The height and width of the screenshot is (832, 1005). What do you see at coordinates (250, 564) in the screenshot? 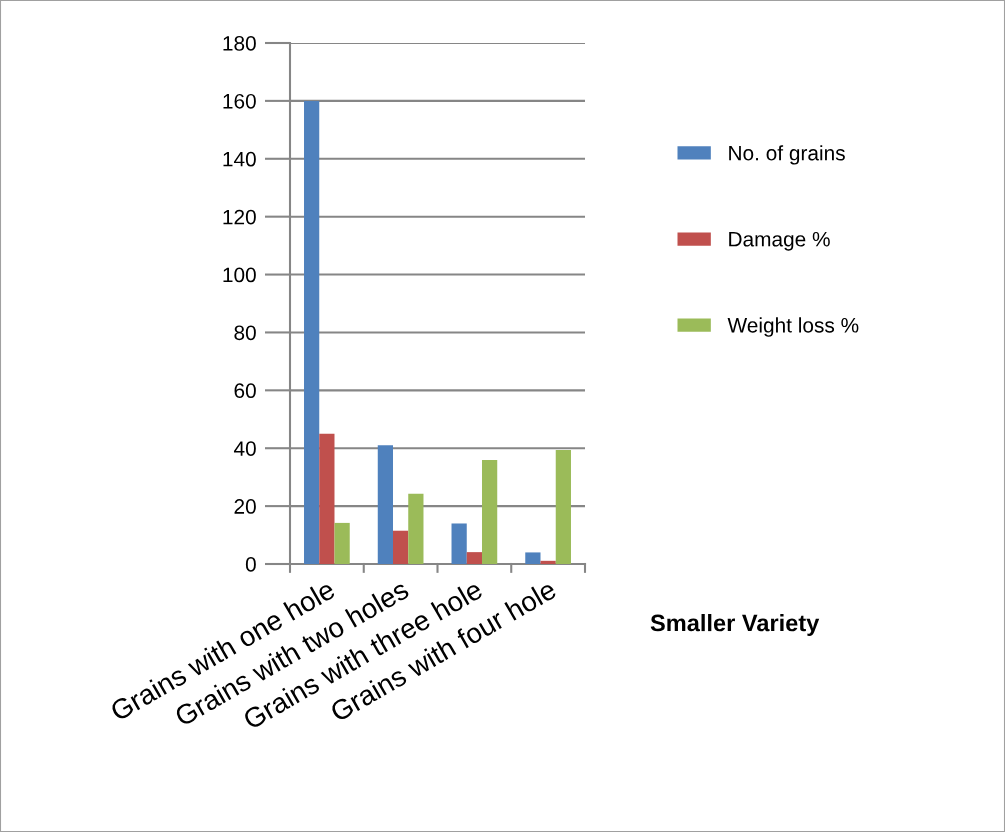
I see `y-tick-label: 0` at bounding box center [250, 564].